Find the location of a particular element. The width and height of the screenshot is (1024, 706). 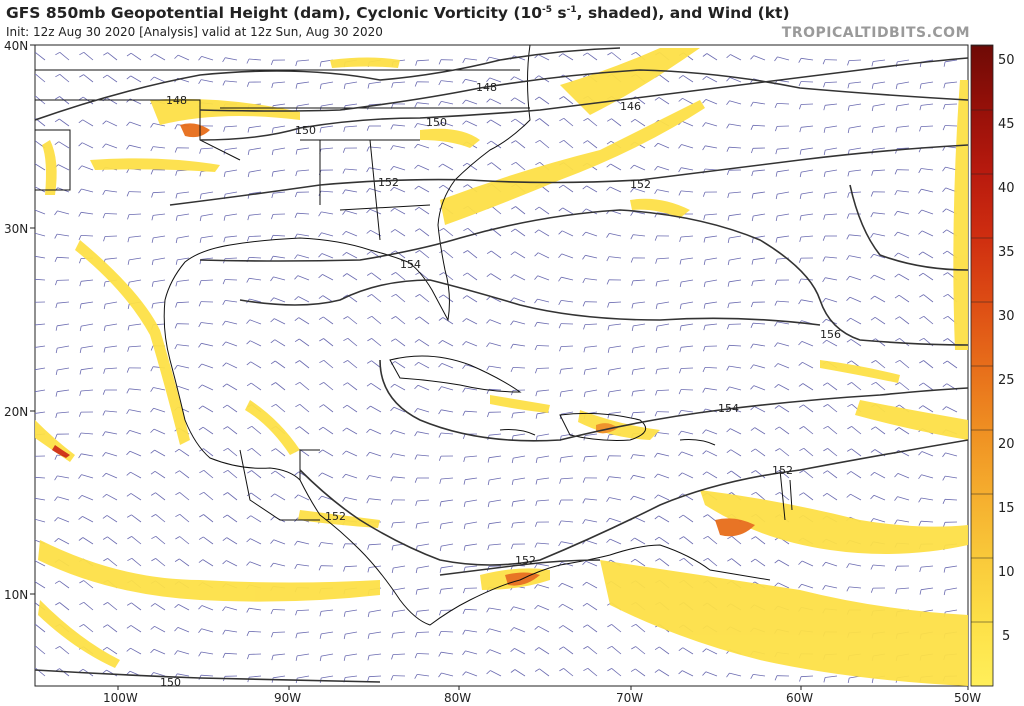

contour-label: 152 is located at coordinates (782, 470).